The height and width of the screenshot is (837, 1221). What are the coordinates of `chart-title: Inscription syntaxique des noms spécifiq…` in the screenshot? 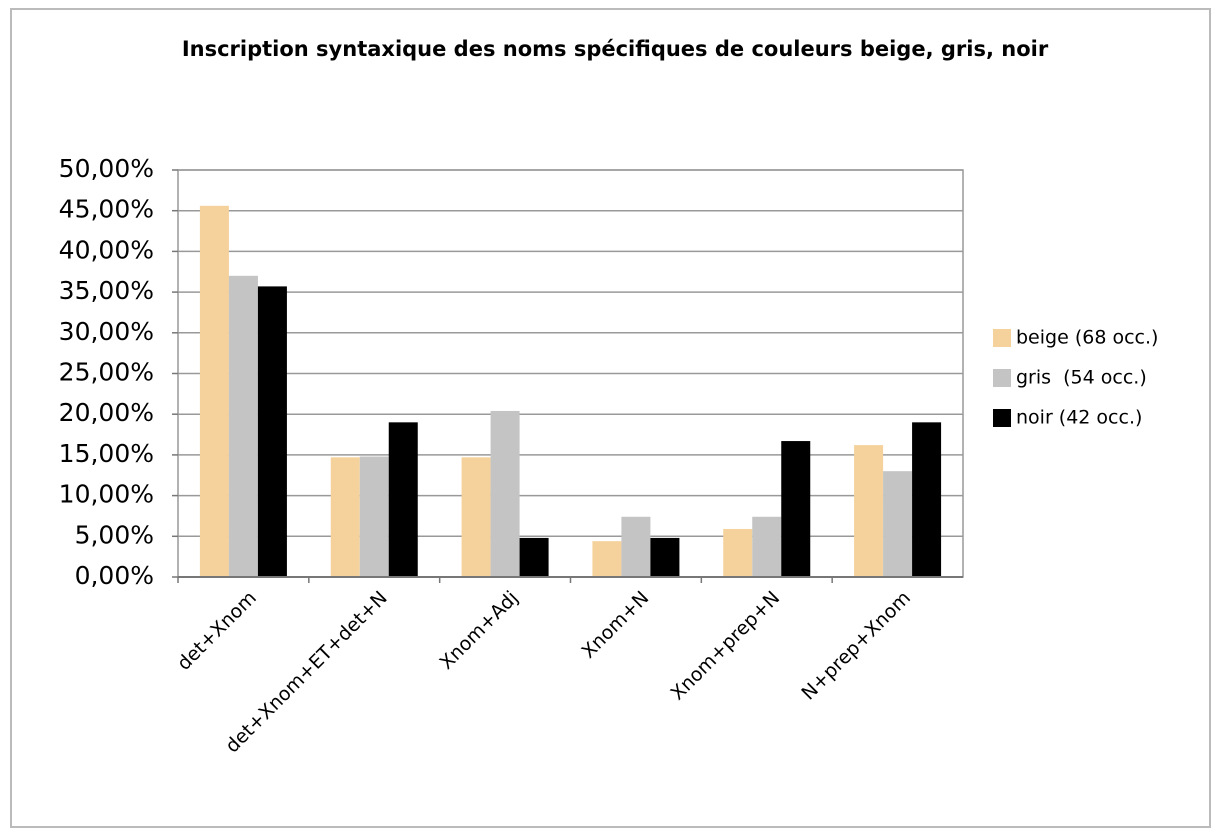 It's located at (615, 49).